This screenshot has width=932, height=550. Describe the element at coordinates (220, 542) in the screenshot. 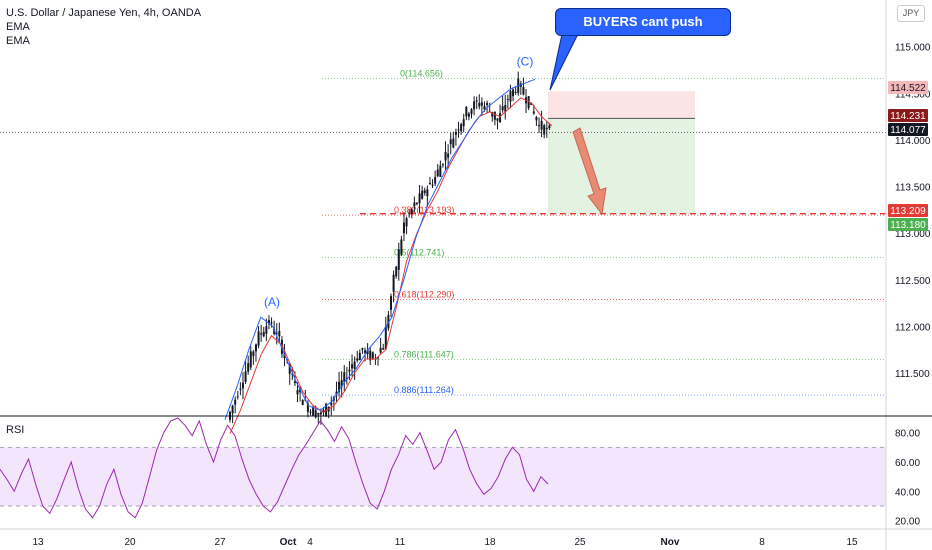

I see `time-tick-2: 27` at that location.